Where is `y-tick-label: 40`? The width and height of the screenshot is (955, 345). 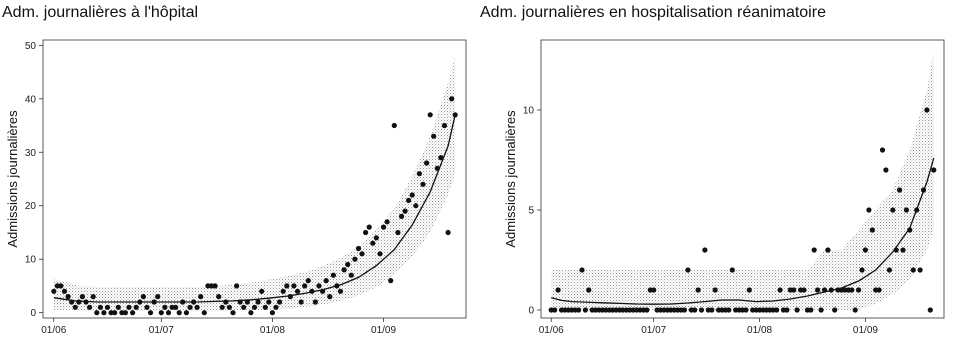 y-tick-label: 40 is located at coordinates (31, 99).